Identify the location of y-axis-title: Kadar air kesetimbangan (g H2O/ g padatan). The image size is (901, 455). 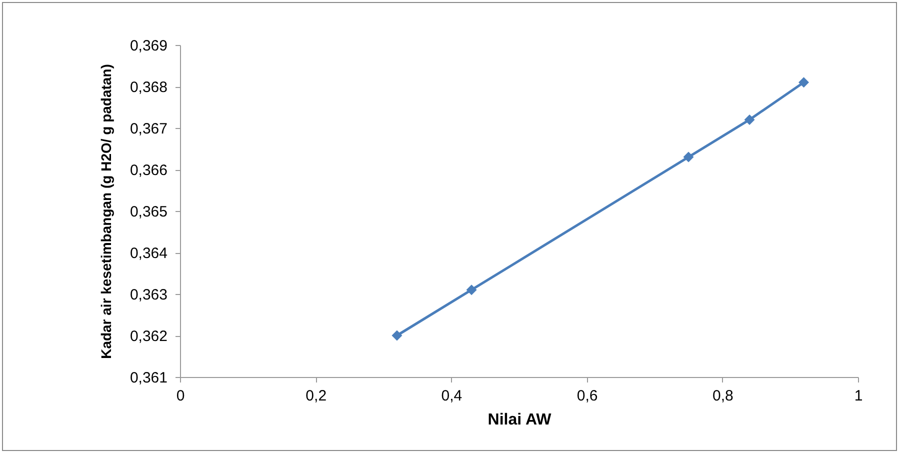
(106, 211).